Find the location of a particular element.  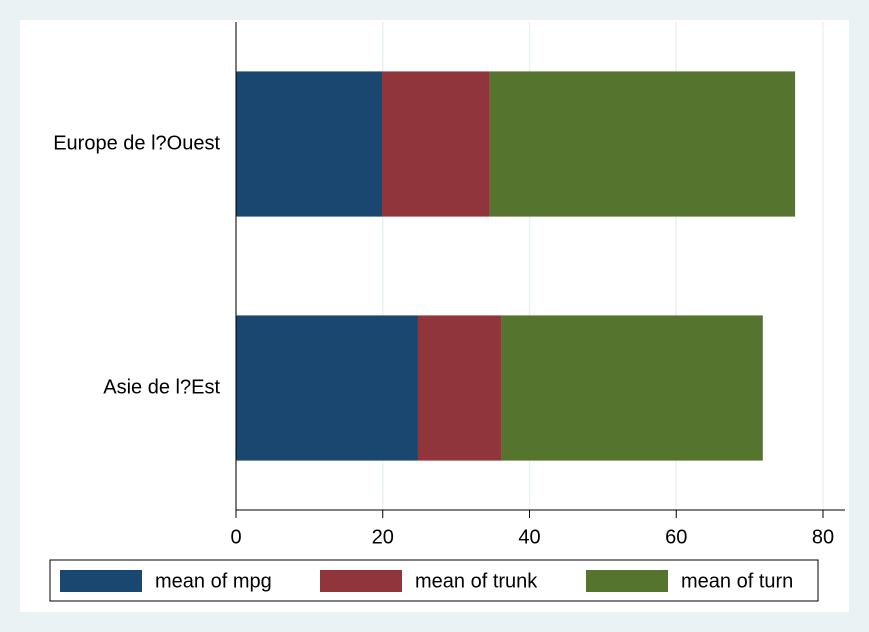

y-tick-label: Europe de l?Ouest is located at coordinates (136, 143).